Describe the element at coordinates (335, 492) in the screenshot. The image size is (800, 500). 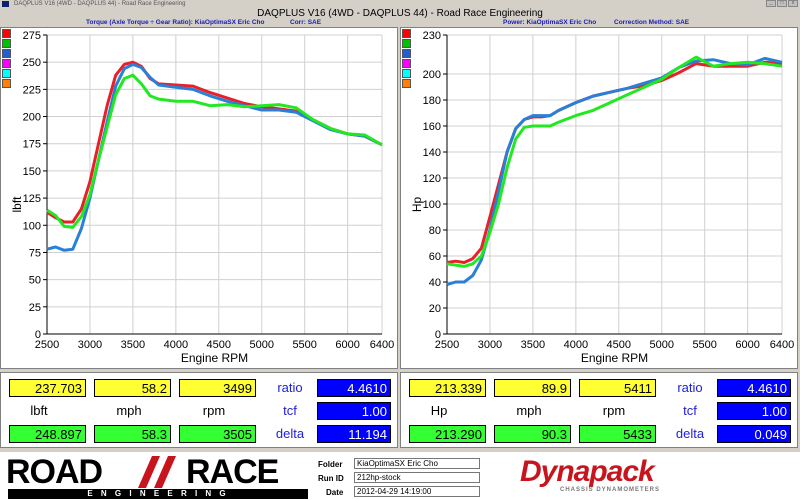
I see `date-label: Date` at that location.